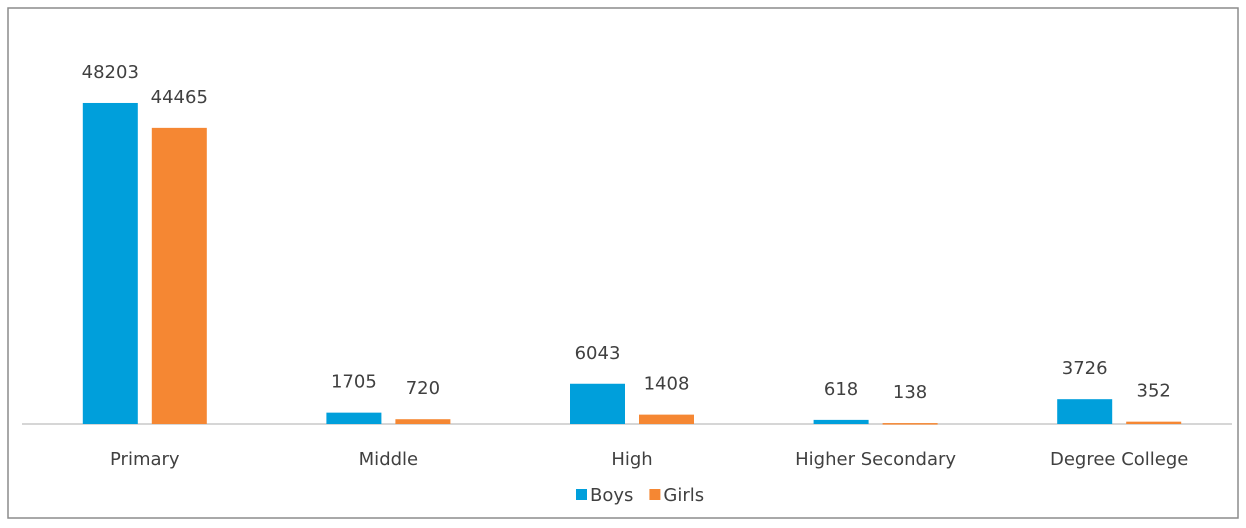  What do you see at coordinates (910, 392) in the screenshot?
I see `data-label: 138` at bounding box center [910, 392].